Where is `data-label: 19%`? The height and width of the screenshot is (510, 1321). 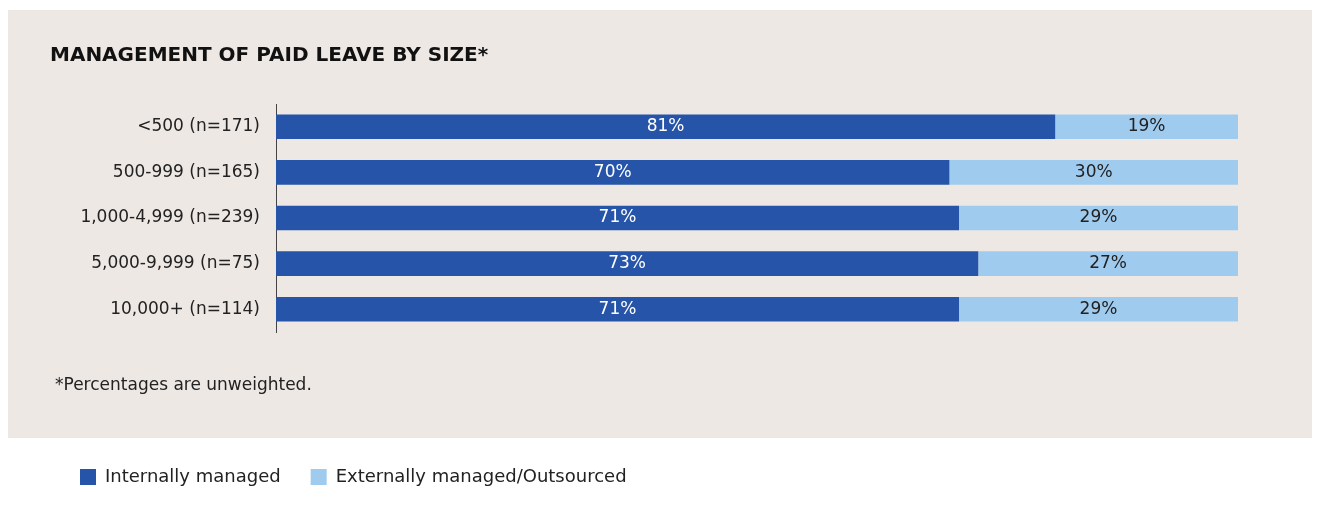
data-label: 19% is located at coordinates (1146, 125).